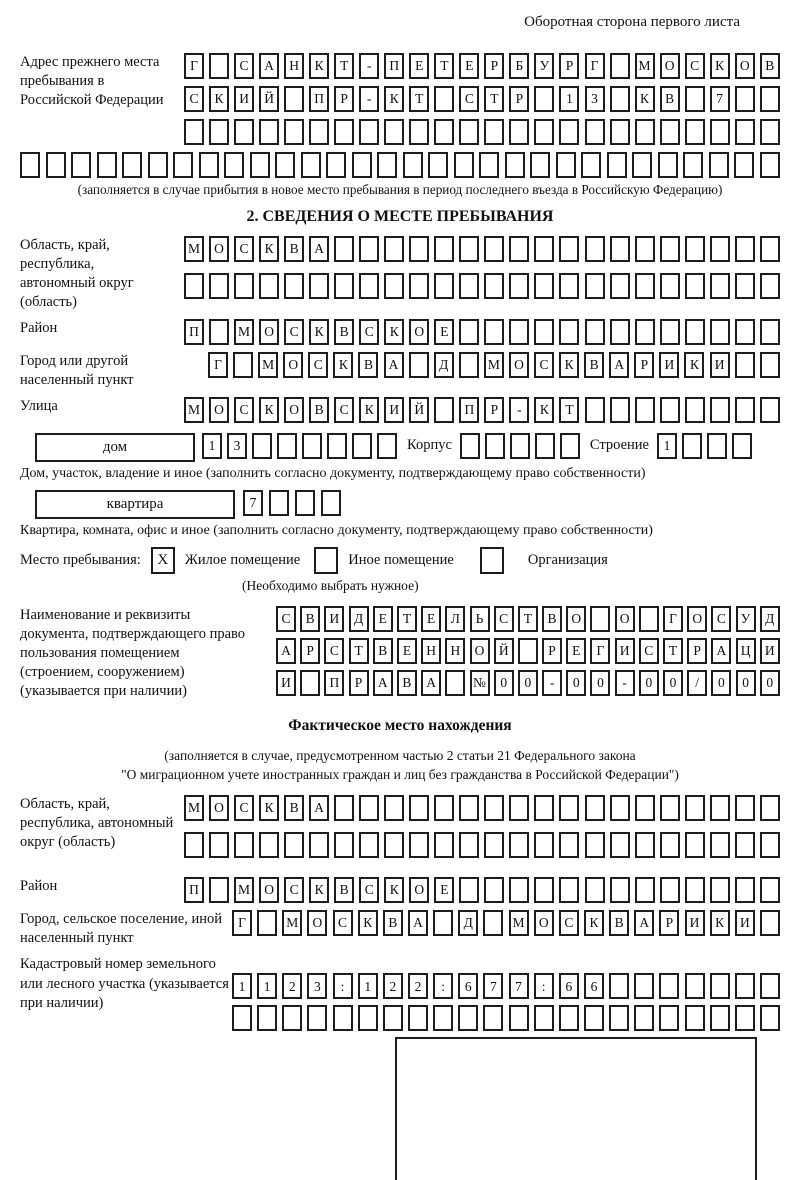  I want to click on char-box: 3, so click(237, 445).